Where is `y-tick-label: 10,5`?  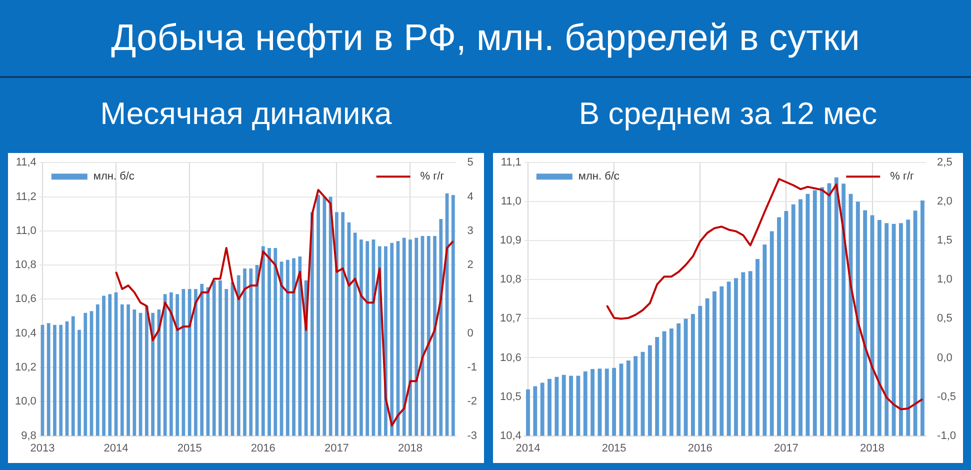 y-tick-label: 10,5 is located at coordinates (511, 396).